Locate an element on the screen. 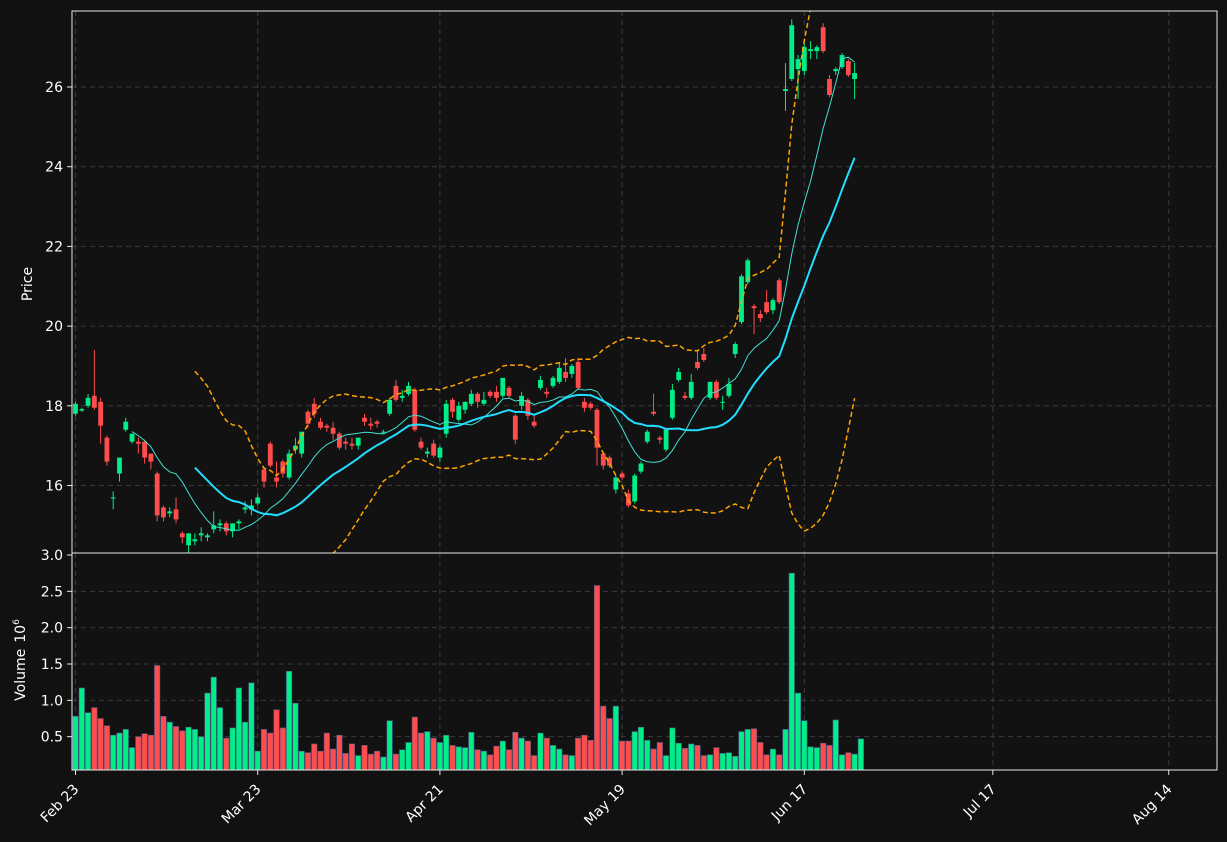 This screenshot has height=842, width=1227. volume-tick-label: 3.0 is located at coordinates (52, 556).